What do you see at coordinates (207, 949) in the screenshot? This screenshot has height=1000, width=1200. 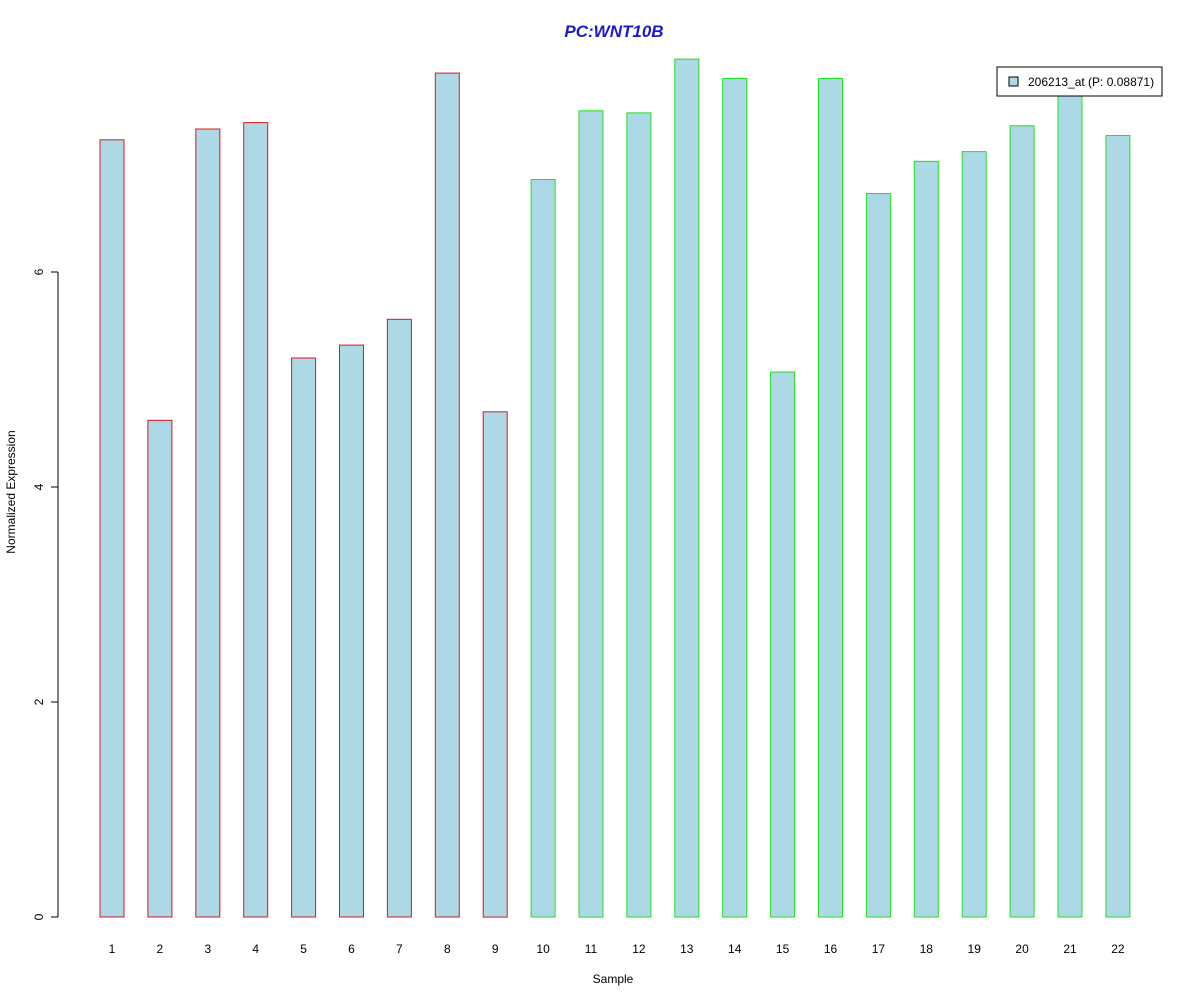 I see `x-tick-label: 3` at bounding box center [207, 949].